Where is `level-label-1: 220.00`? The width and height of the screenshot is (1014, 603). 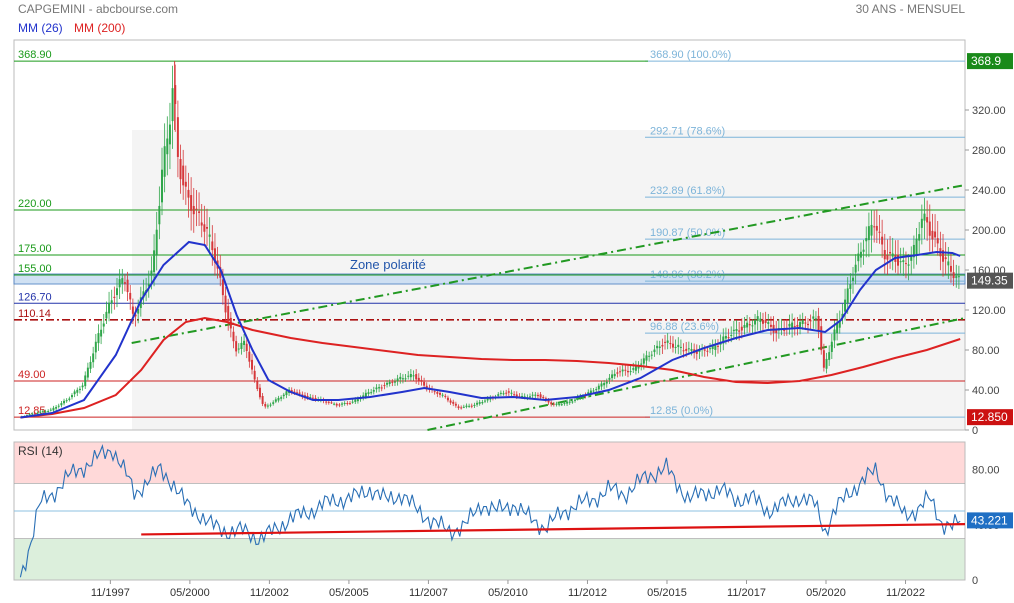
level-label-1: 220.00 is located at coordinates (35, 204).